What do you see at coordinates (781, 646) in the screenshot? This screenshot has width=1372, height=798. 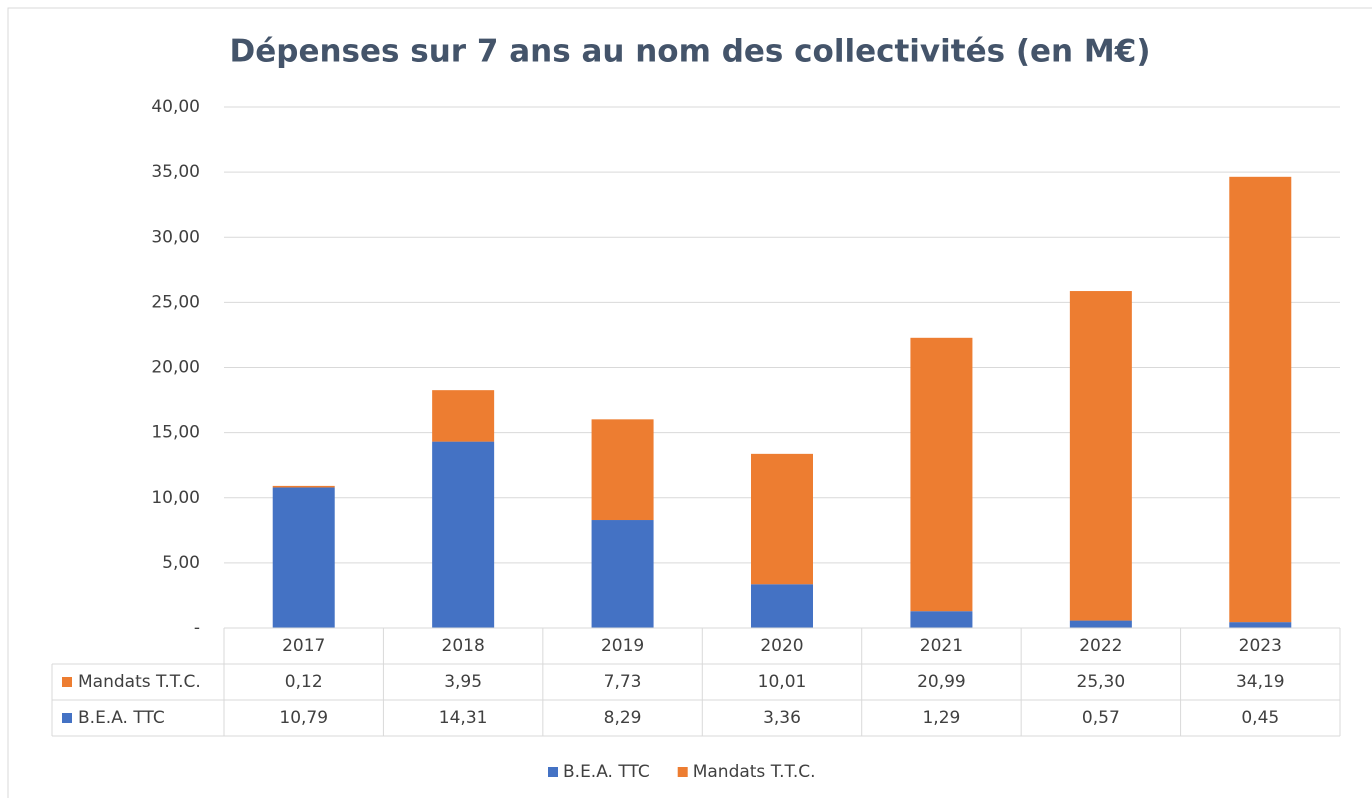 I see `x-tick-label: 2020` at bounding box center [781, 646].